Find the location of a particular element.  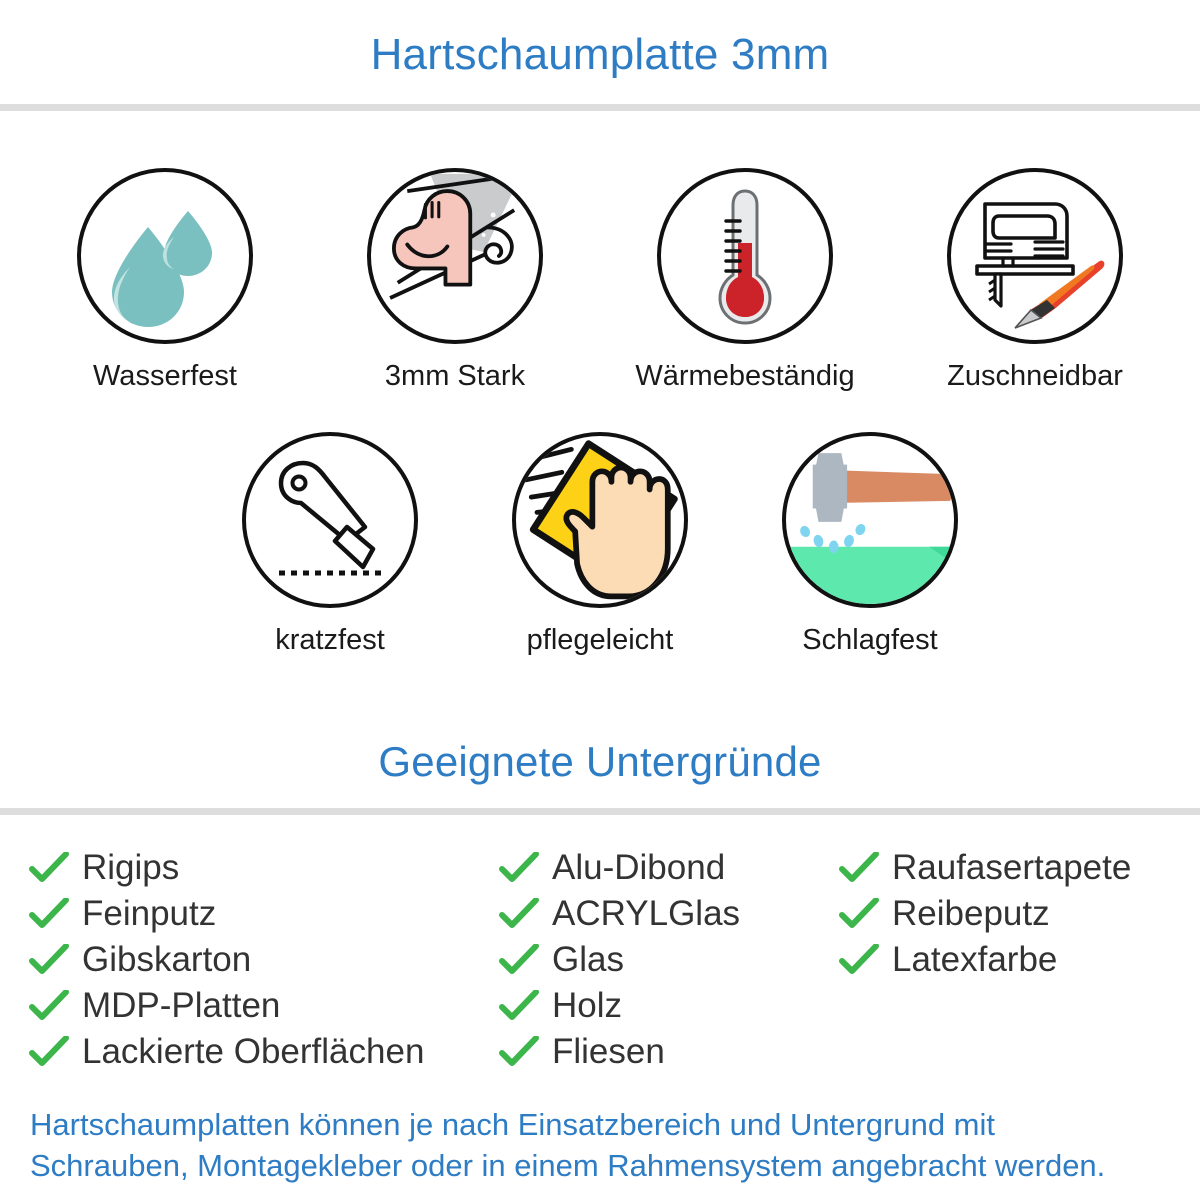

feature-pflegeleicht: pflegeleicht is located at coordinates (600, 544).